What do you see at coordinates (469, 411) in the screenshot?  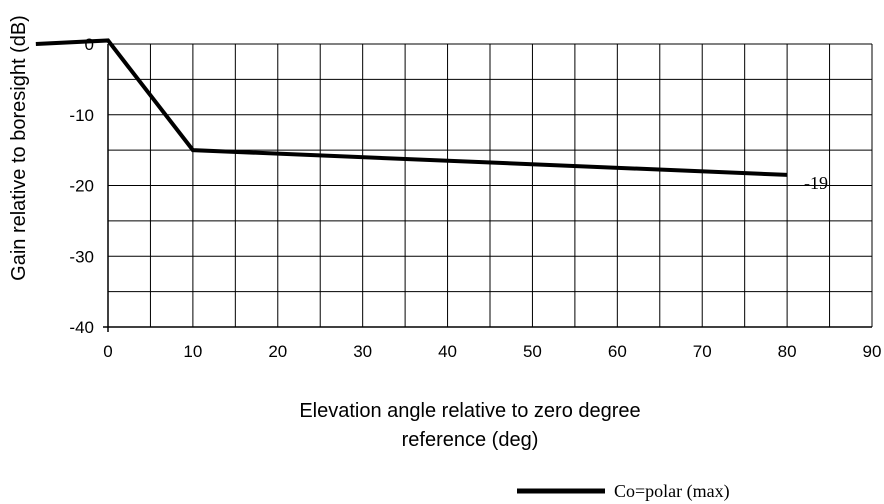 I see `x-axis-title-line1: Elevation angle relative to zero degree` at bounding box center [469, 411].